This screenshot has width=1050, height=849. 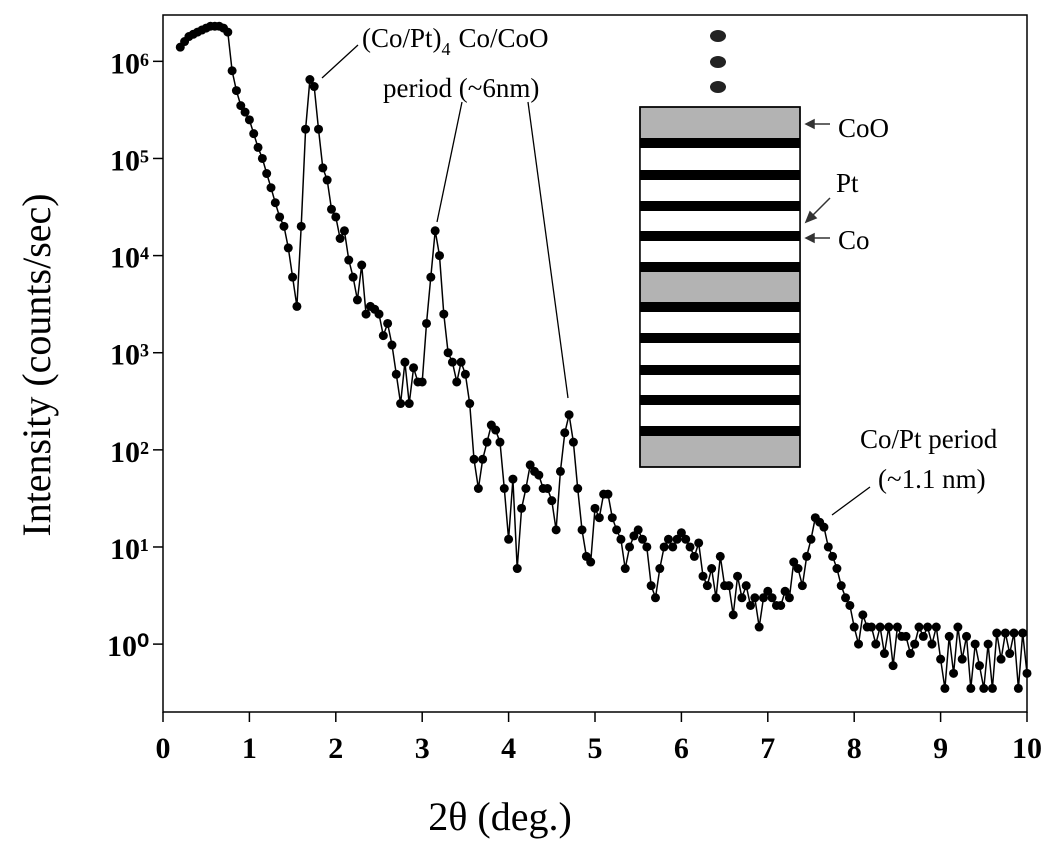 I want to click on inset-diagram: CoO Pt Co, so click(x=764, y=249).